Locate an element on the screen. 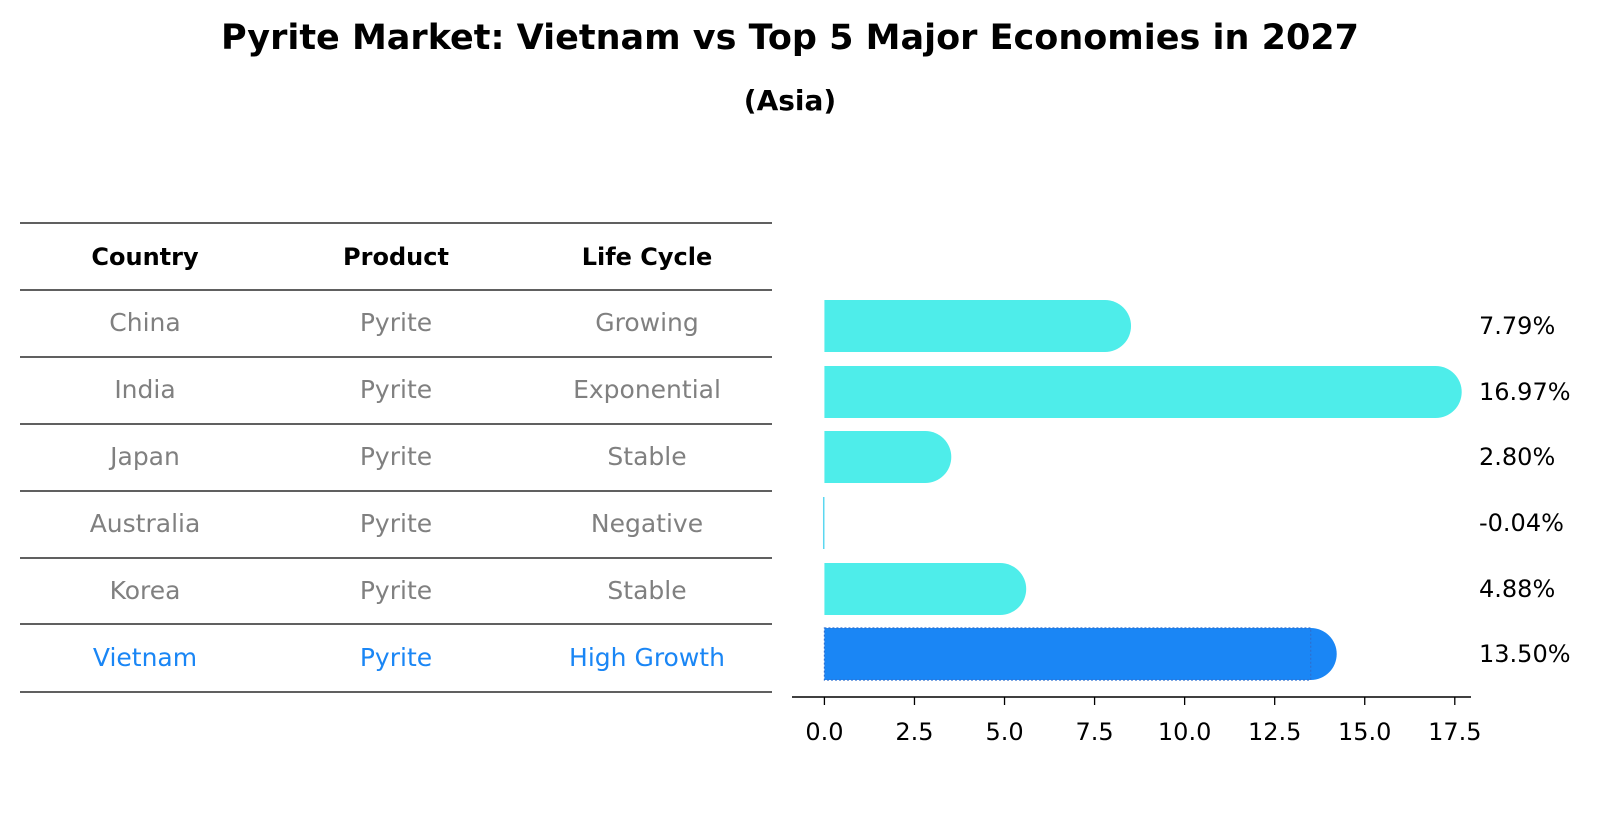  table-cell-product-japan: Pyrite is located at coordinates (396, 456).